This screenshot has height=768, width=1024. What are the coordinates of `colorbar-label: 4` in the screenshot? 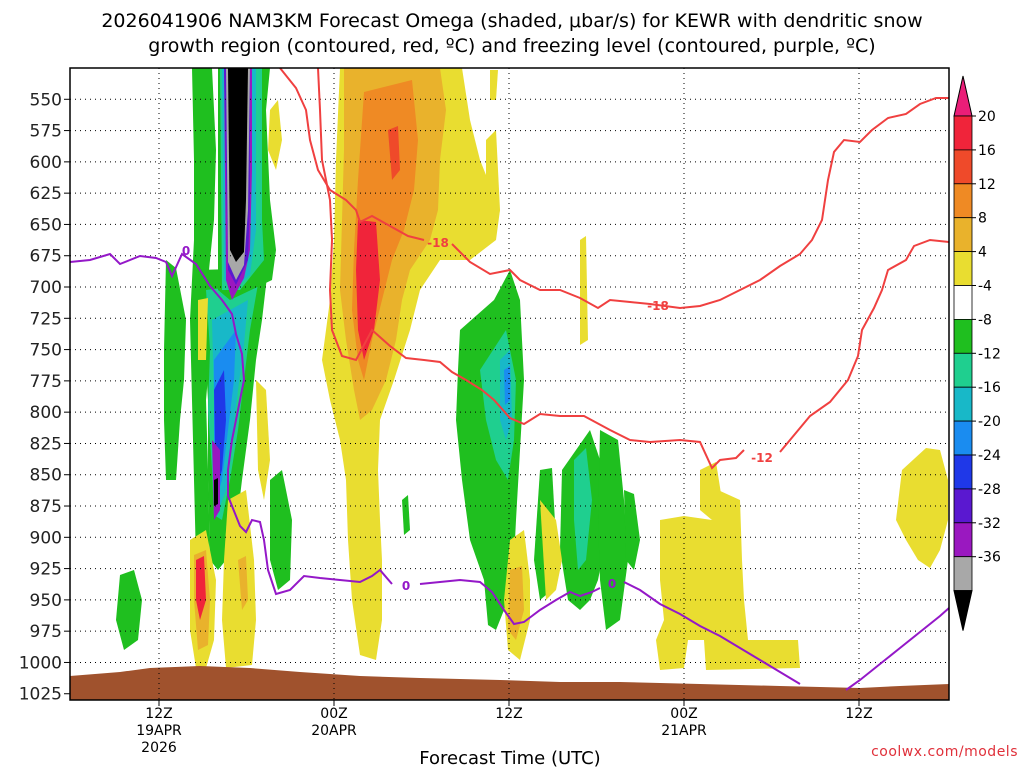 It's located at (982, 253).